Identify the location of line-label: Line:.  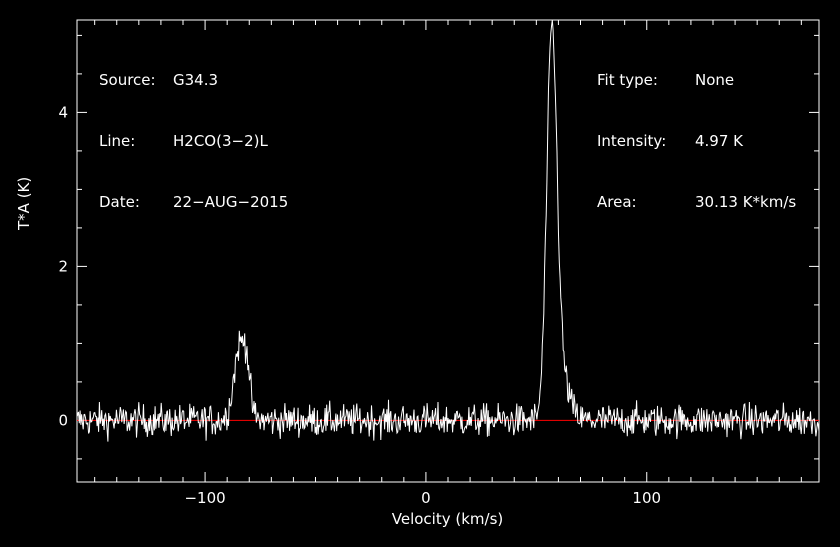
(117, 141).